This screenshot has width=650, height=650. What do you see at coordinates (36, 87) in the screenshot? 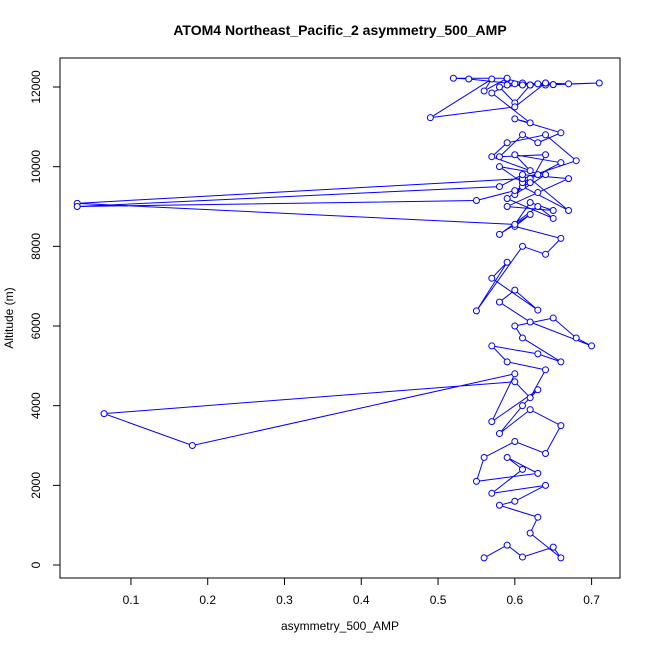
I see `y-tick-label: 12000` at bounding box center [36, 87].